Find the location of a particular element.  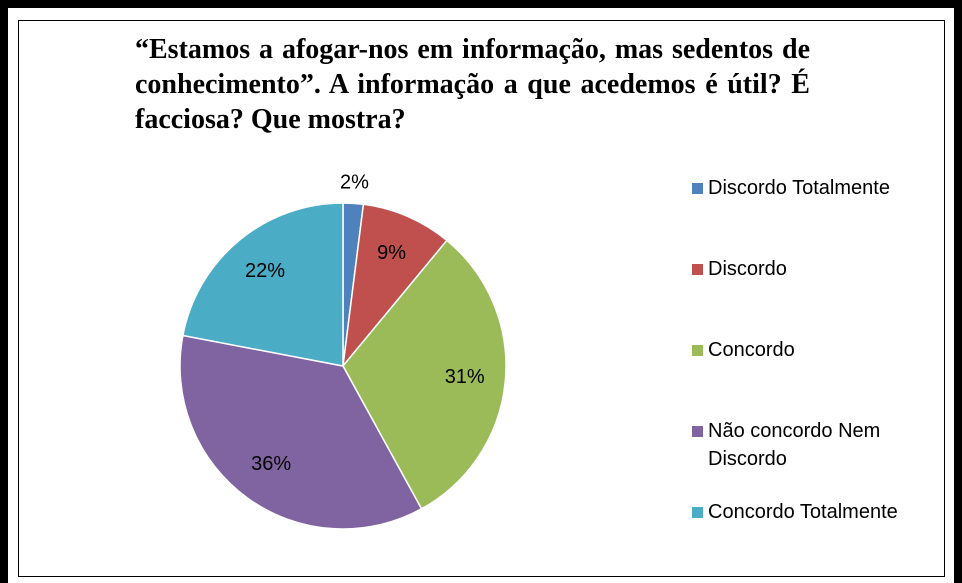

legend-item: Discordo Totalmente is located at coordinates (815, 188).